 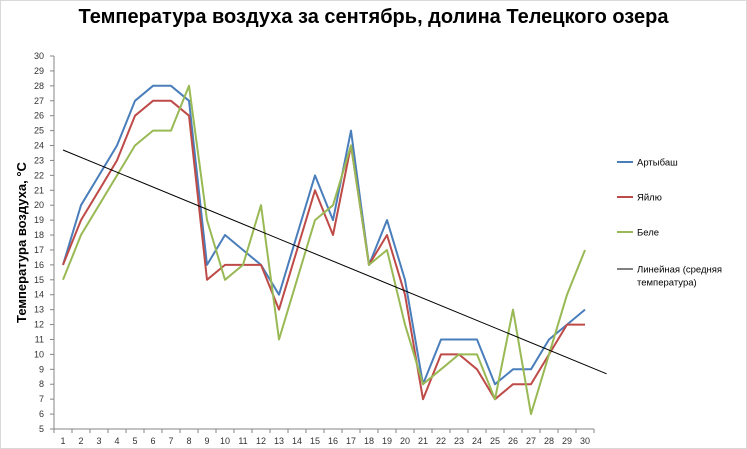 What do you see at coordinates (39, 101) in the screenshot?
I see `y-tick-label: 27` at bounding box center [39, 101].